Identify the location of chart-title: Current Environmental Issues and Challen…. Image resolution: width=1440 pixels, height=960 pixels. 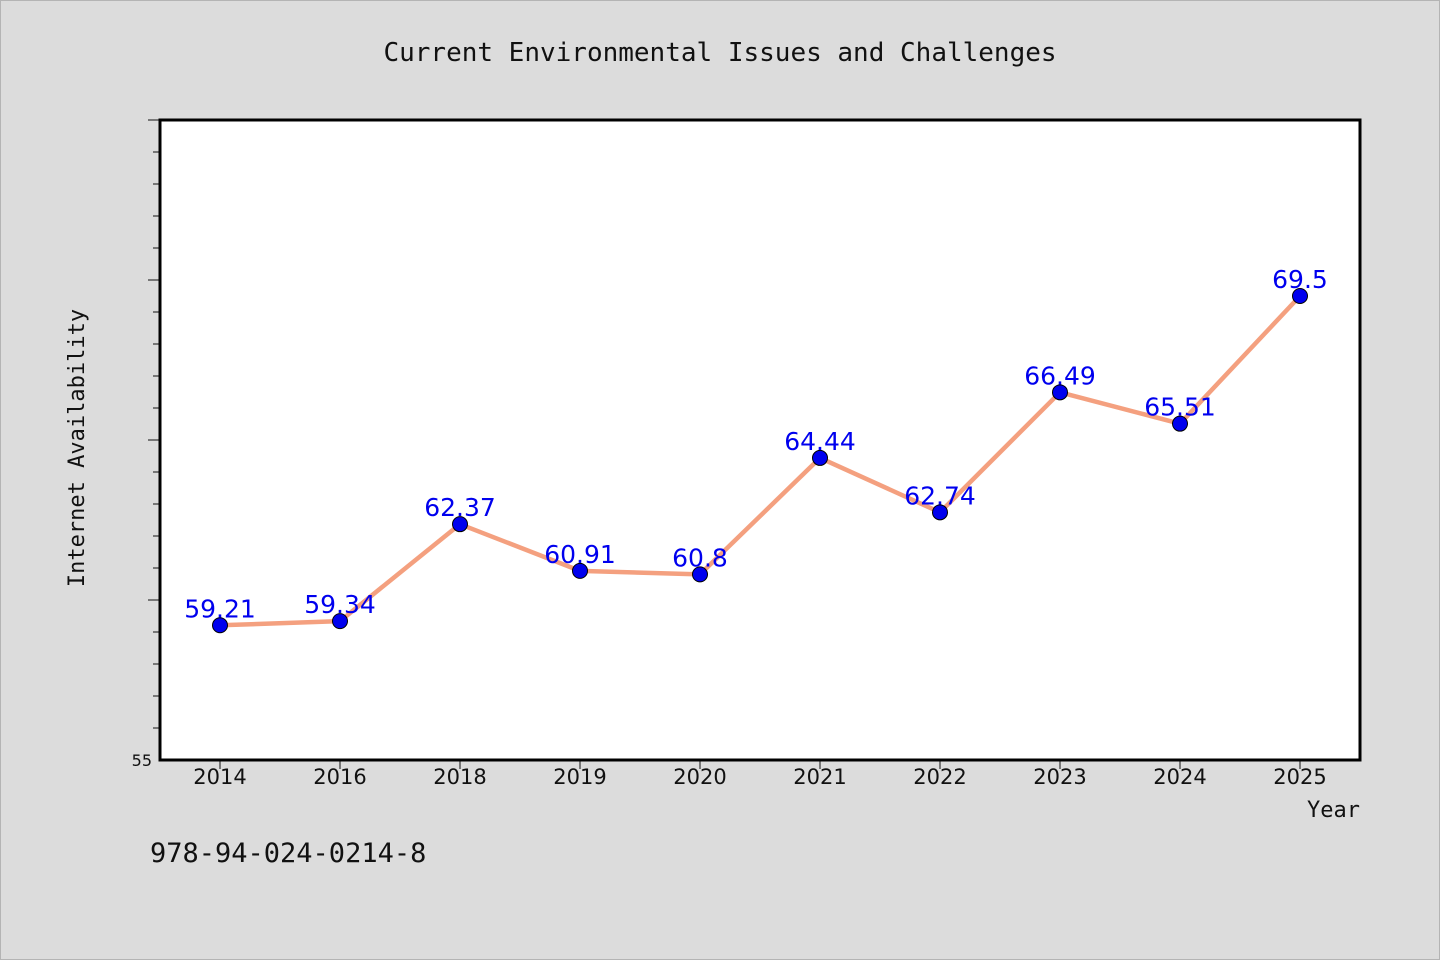
(719, 53).